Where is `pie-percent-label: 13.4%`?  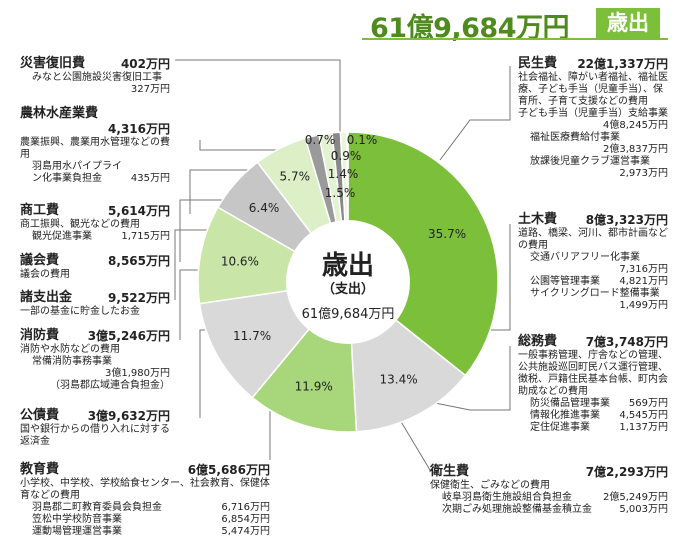
pie-percent-label: 13.4% is located at coordinates (399, 380).